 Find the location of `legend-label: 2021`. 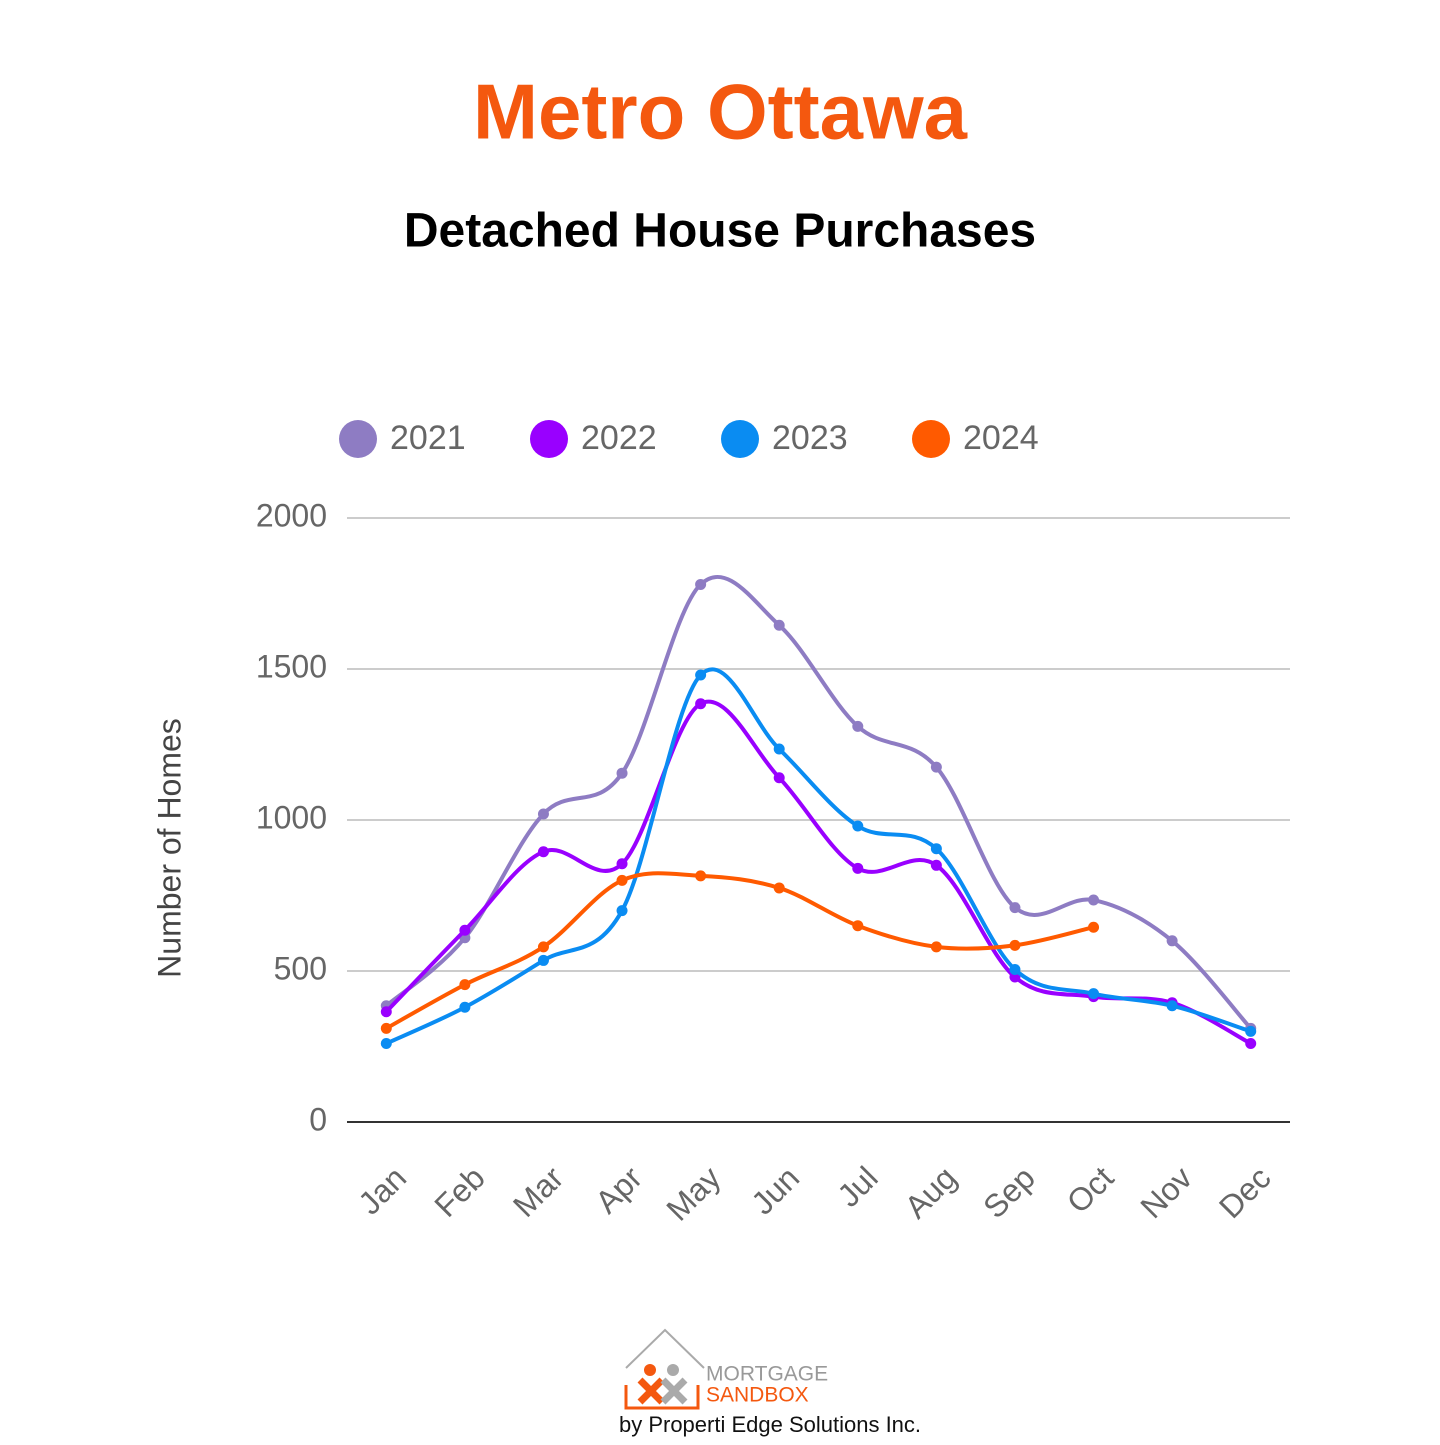

legend-label: 2021 is located at coordinates (428, 438).